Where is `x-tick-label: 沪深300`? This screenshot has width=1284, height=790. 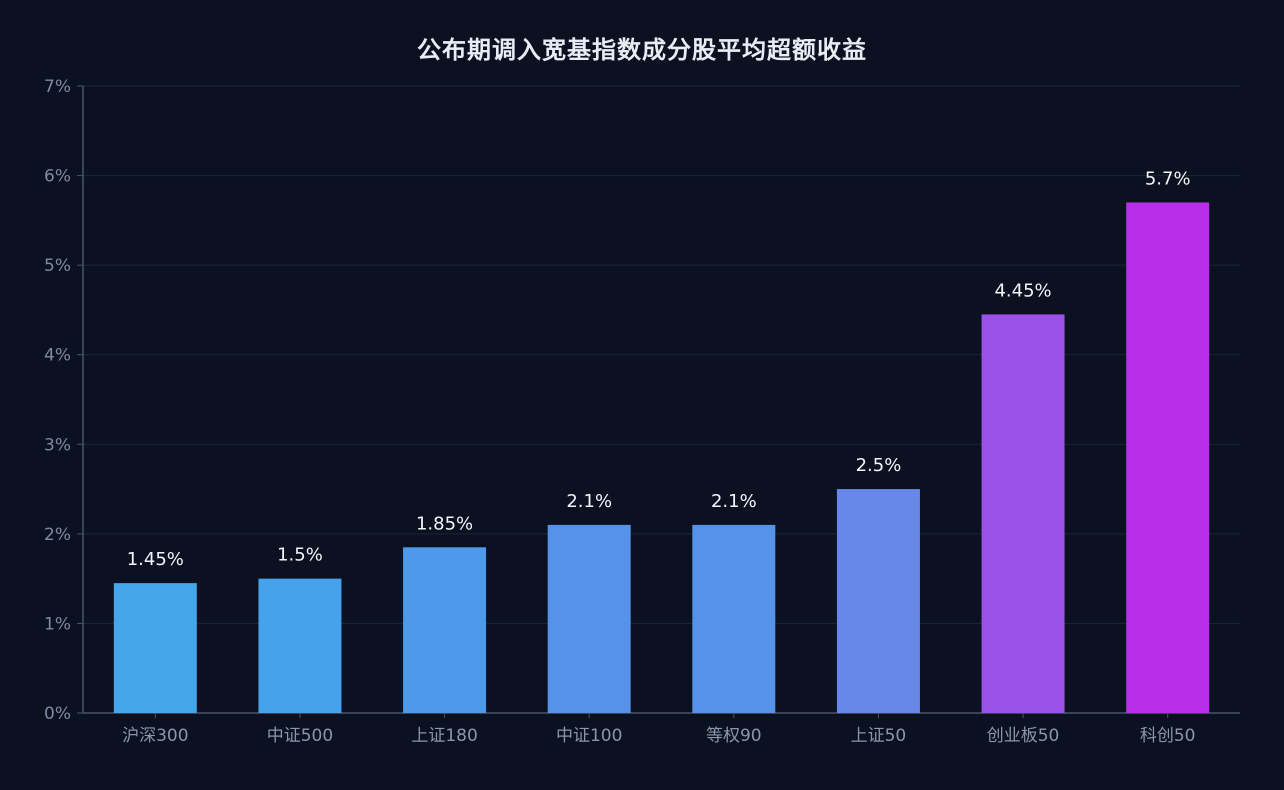 x-tick-label: 沪深300 is located at coordinates (155, 736).